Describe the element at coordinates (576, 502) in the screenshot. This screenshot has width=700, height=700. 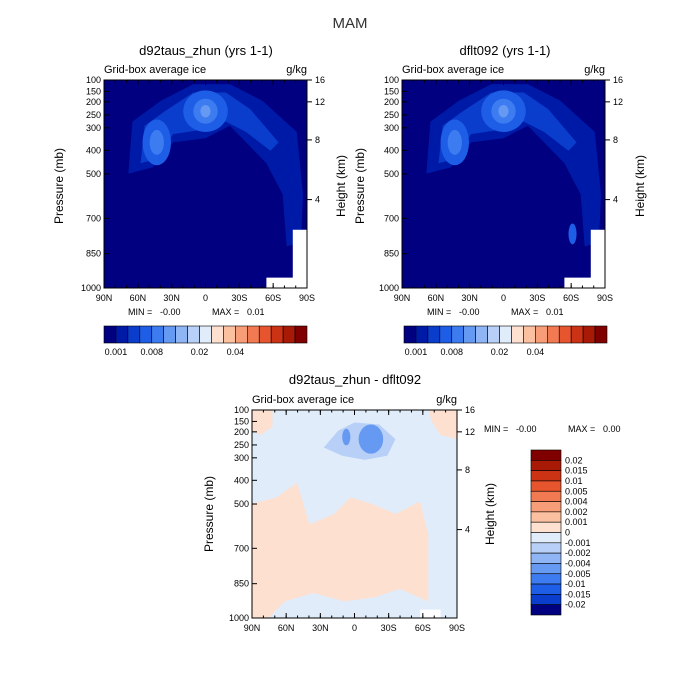
I see `colorbar-label: 0.004` at that location.